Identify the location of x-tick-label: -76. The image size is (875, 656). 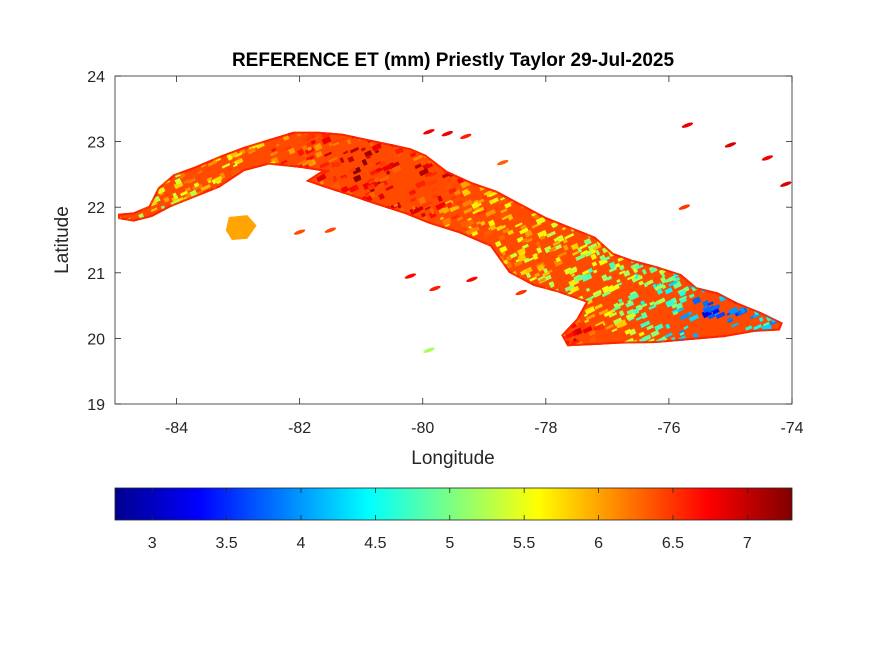
(668, 428).